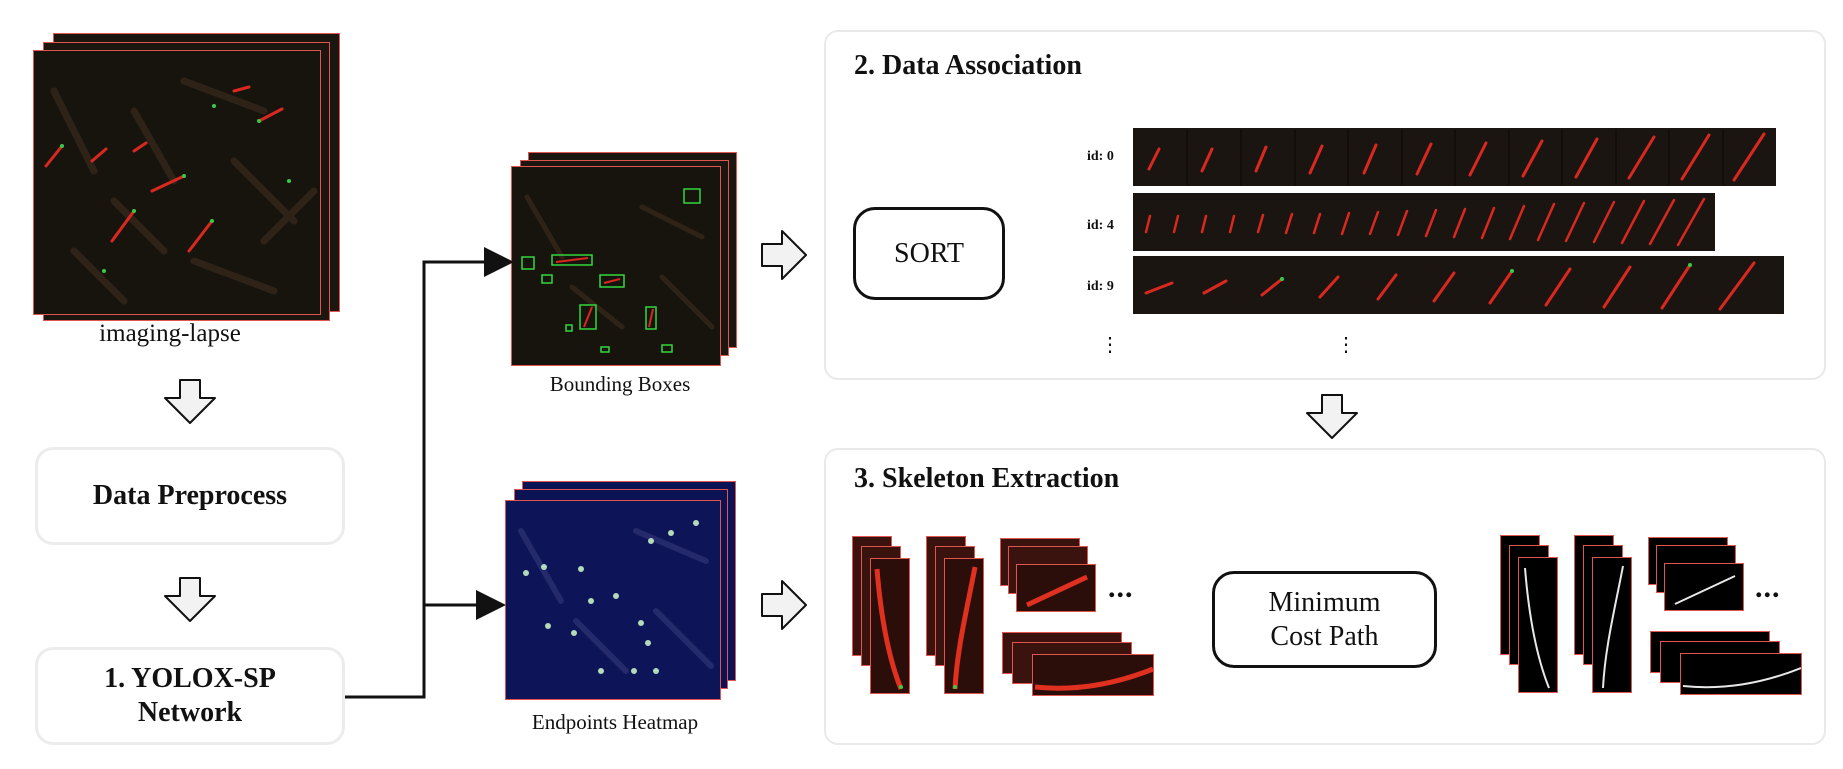 This screenshot has height=769, width=1843. What do you see at coordinates (190, 401) in the screenshot?
I see `down-arrow-imaging-to-preprocess` at bounding box center [190, 401].